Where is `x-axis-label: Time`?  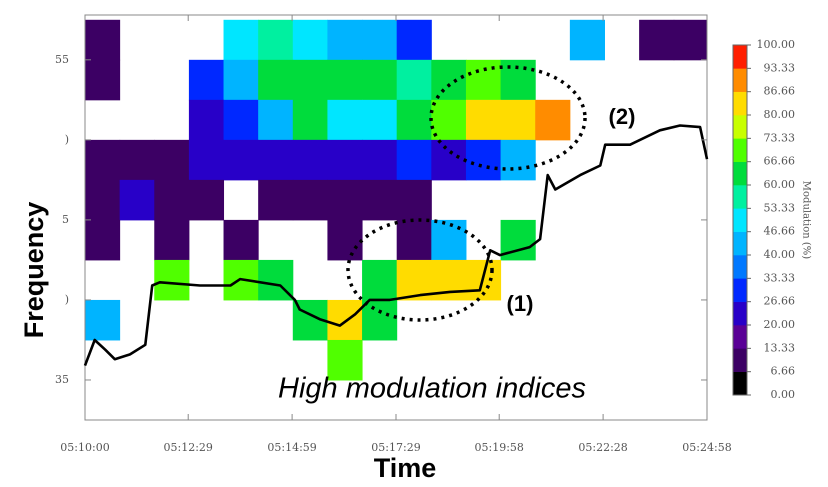
x-axis-label: Time is located at coordinates (405, 468).